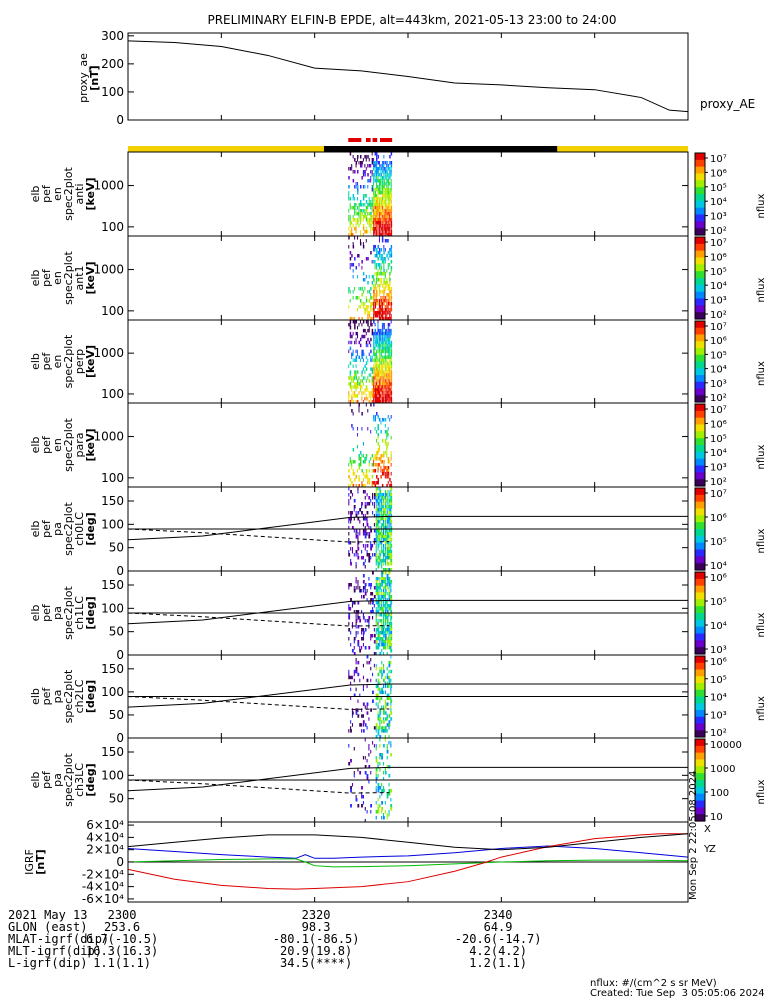  Describe the element at coordinates (408, 863) in the screenshot. I see `igrf-y-line` at that location.